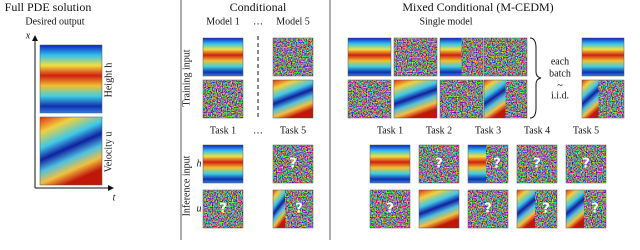  I want to click on row-symbol: u, so click(199, 208).